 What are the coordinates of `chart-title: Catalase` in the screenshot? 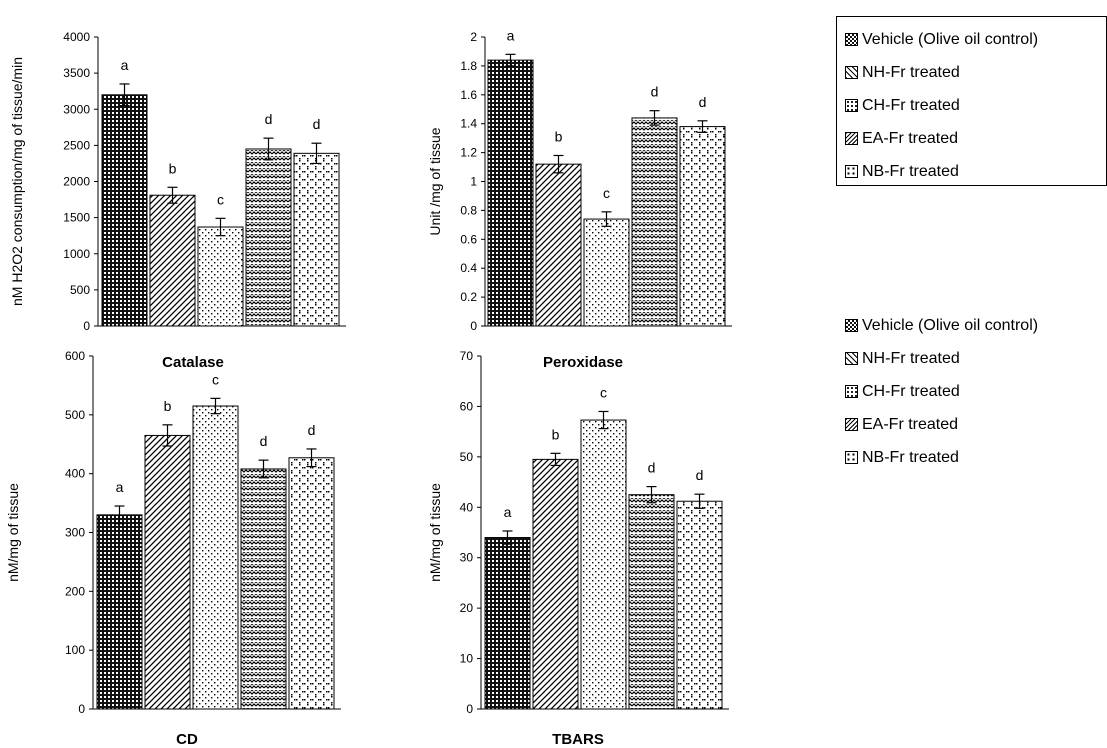 It's located at (193, 362).